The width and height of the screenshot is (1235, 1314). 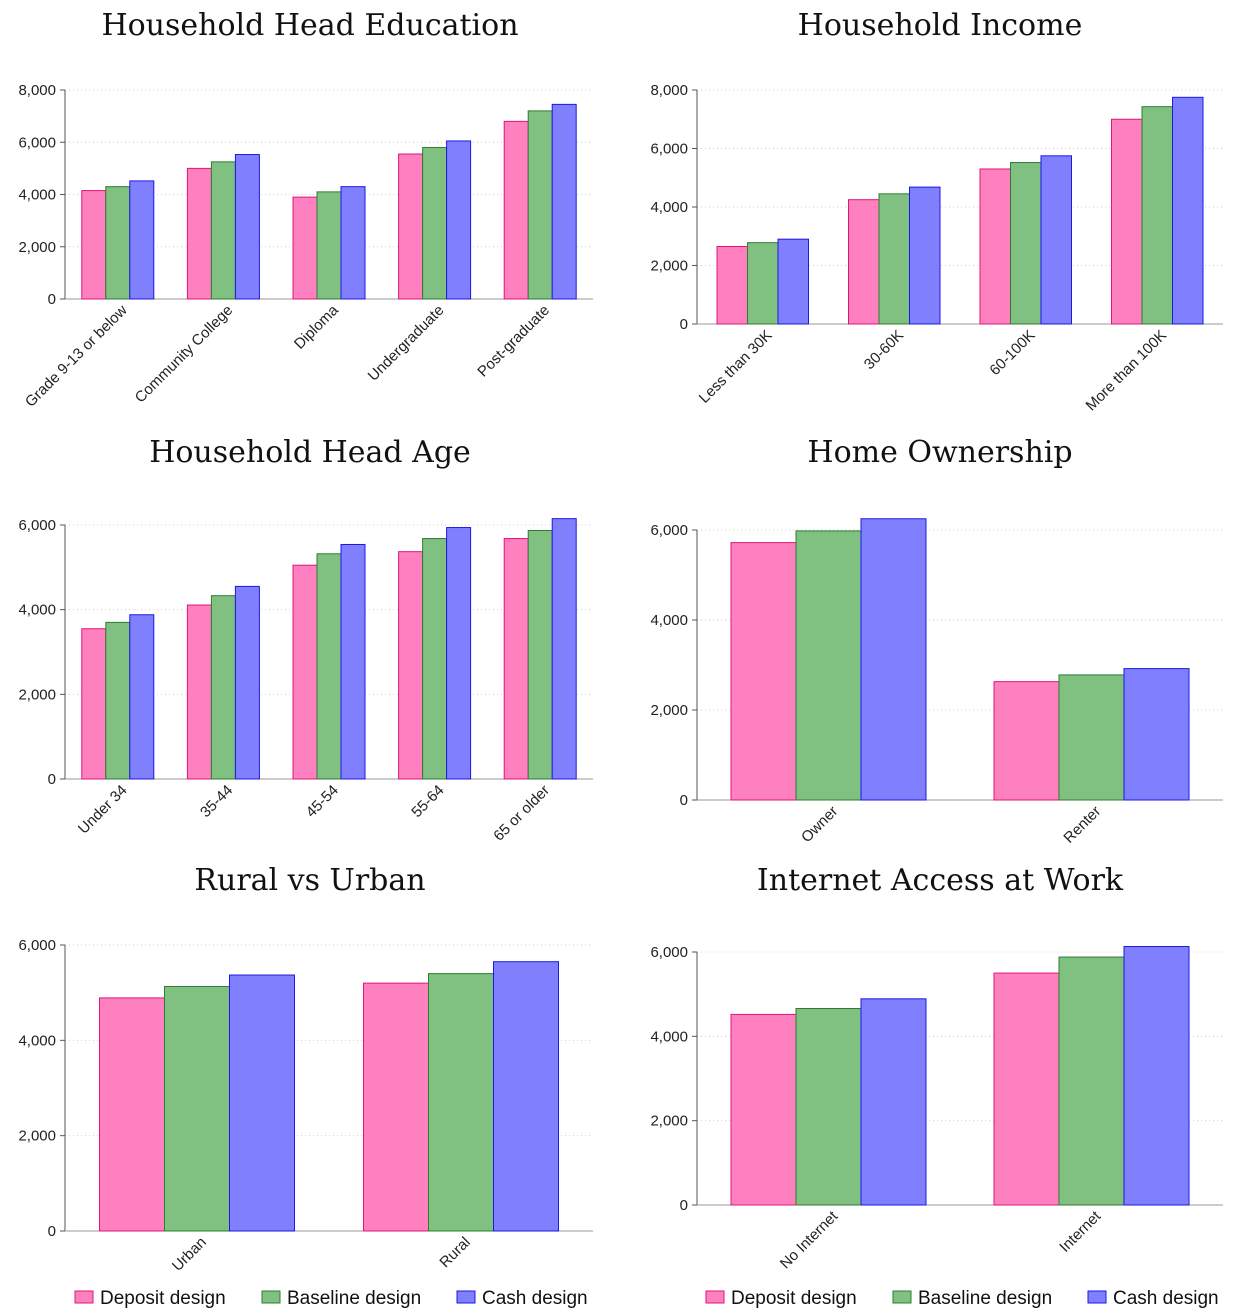 I want to click on x-tick-label: Under 34, so click(x=103, y=810).